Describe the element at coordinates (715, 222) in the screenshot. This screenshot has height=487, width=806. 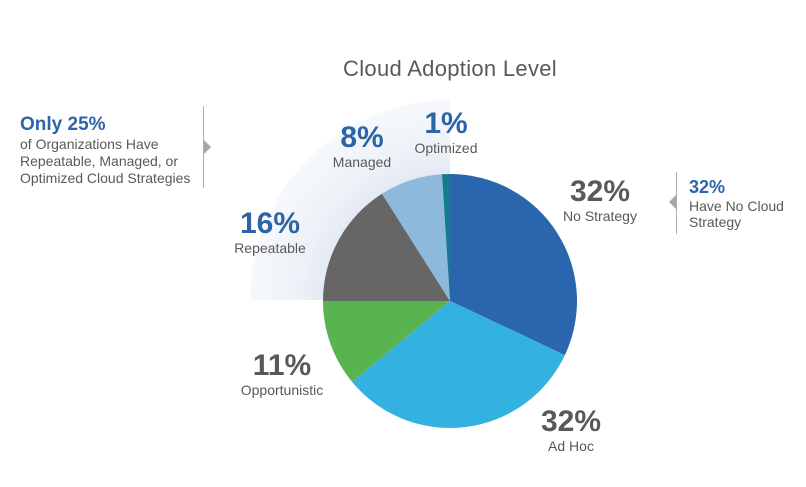
I see `callout-line: Strategy` at that location.